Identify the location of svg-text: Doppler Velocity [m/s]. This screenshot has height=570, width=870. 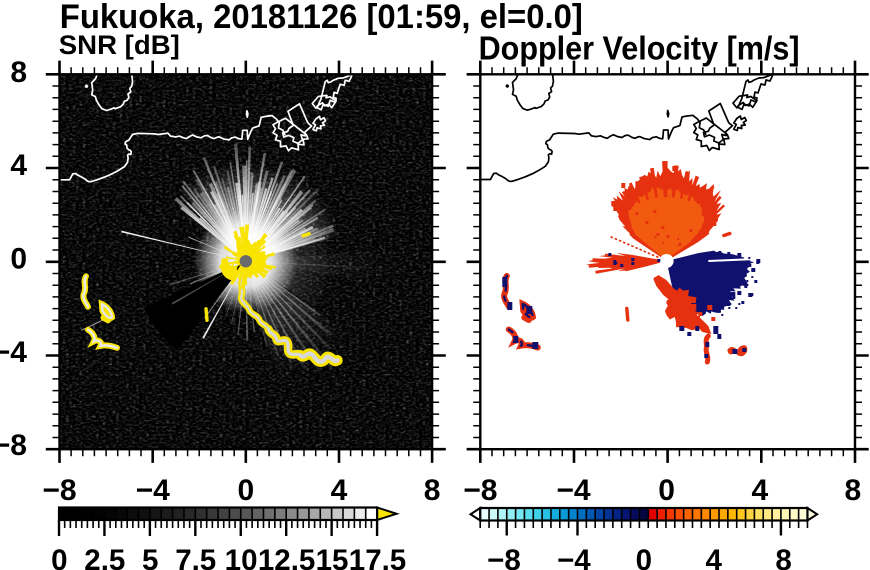
(639, 48).